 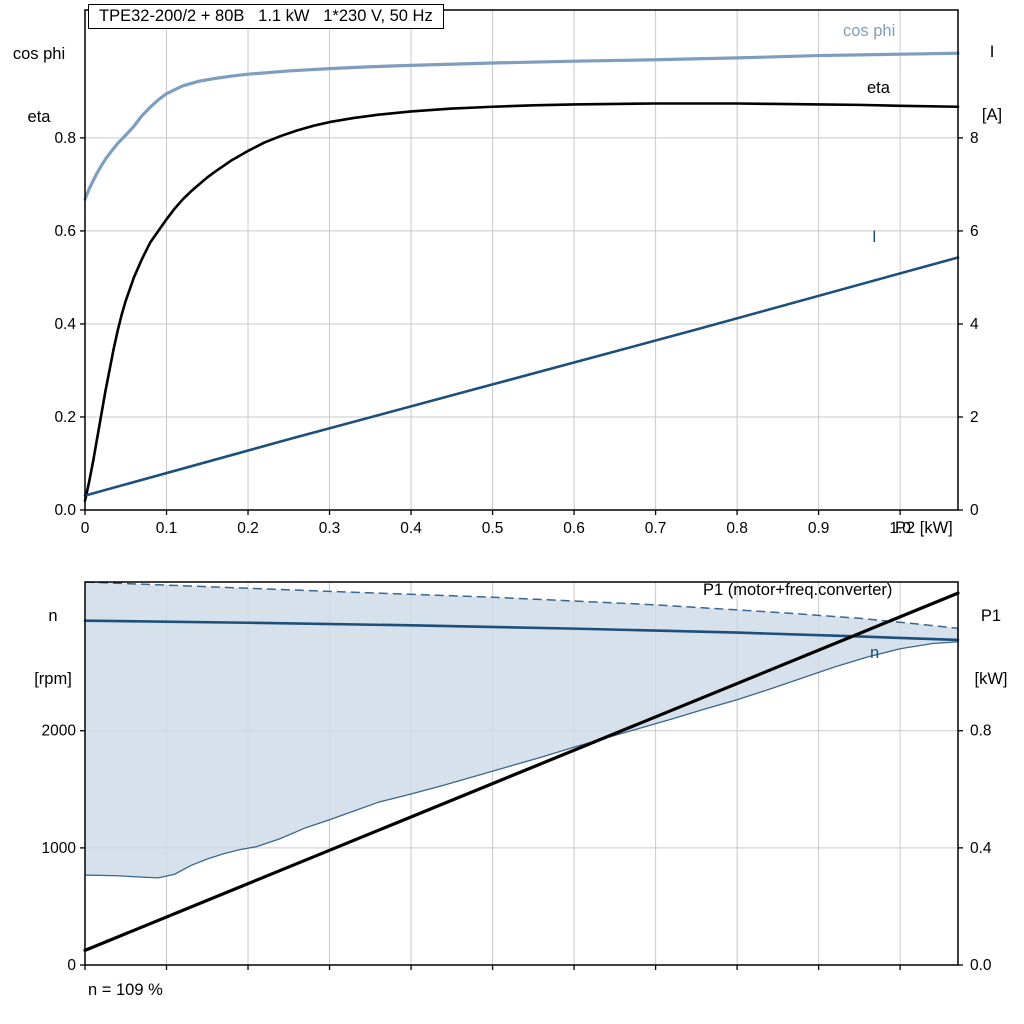 I want to click on svg-text: 0.9, so click(x=819, y=528).